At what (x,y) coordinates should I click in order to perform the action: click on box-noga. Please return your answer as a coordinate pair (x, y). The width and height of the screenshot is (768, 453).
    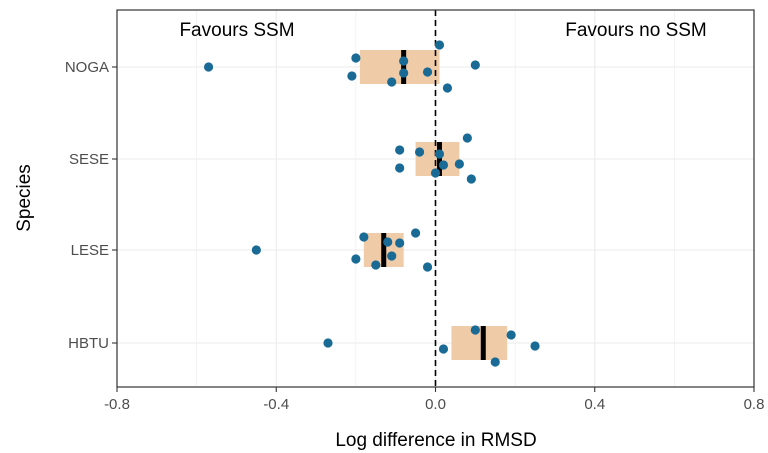
    Looking at the image, I should click on (399, 67).